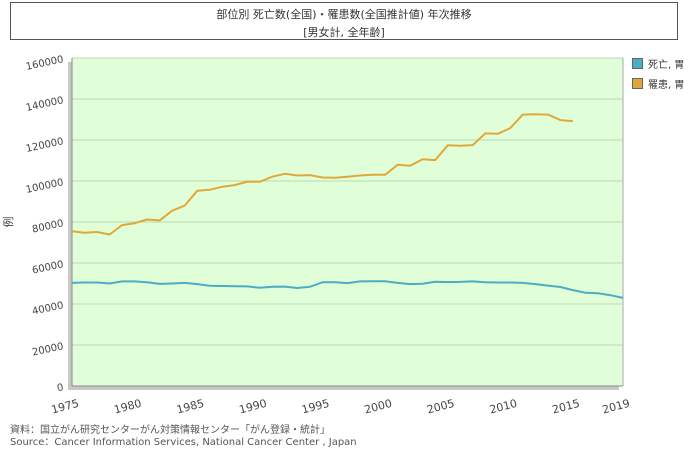  What do you see at coordinates (253, 407) in the screenshot?
I see `x-tick-label: 1990` at bounding box center [253, 407].